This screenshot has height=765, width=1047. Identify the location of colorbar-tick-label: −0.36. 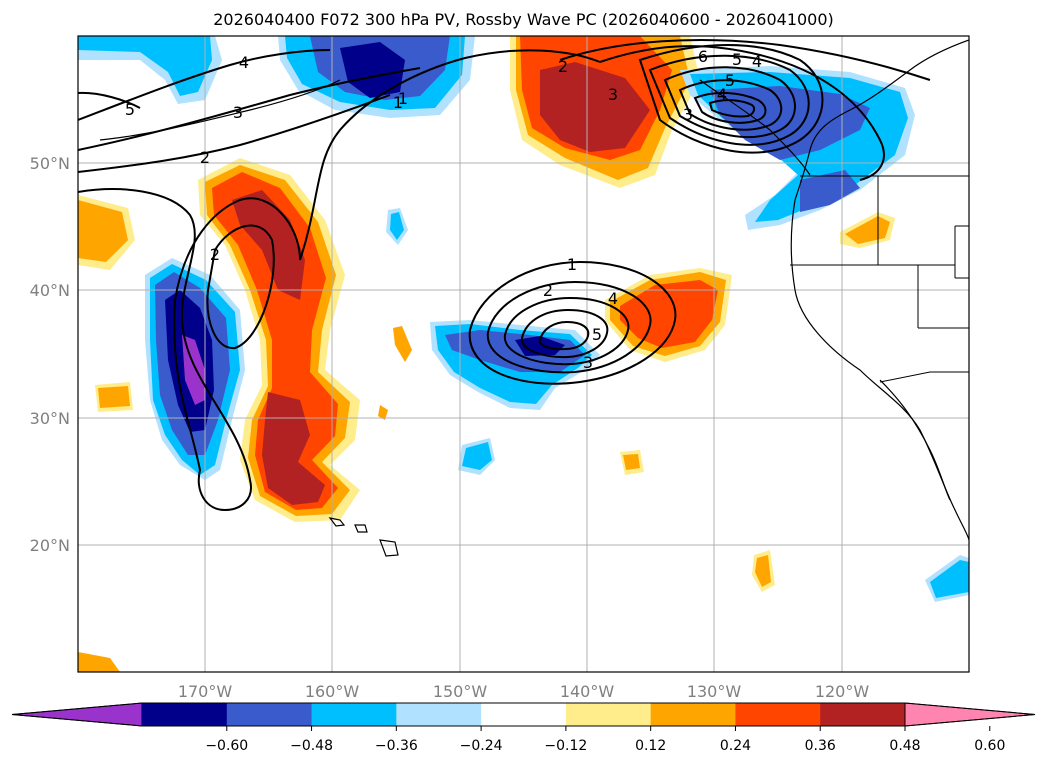
(396, 746).